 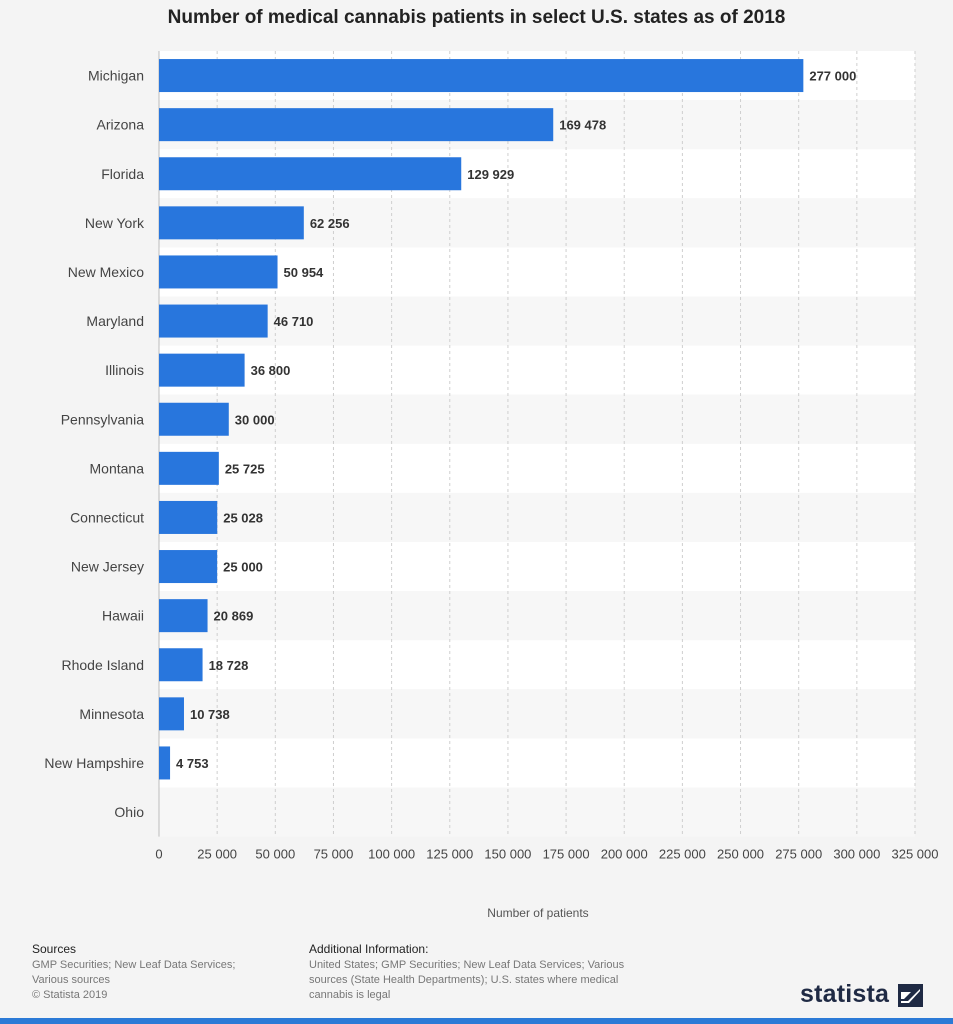 I want to click on category-label: New York, so click(x=115, y=223).